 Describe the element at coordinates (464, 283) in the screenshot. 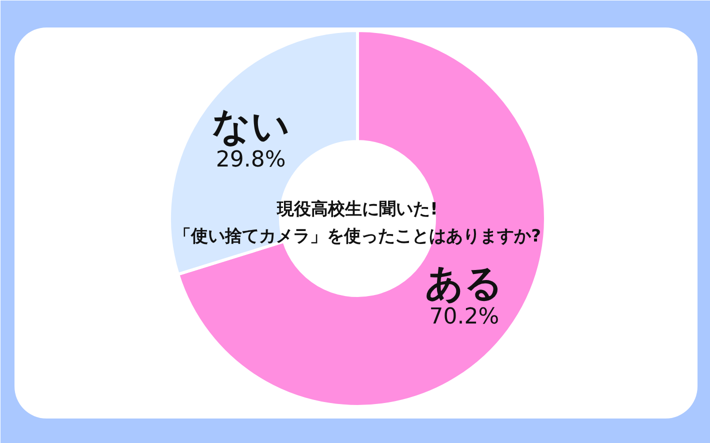

I see `slice-label: ある` at that location.